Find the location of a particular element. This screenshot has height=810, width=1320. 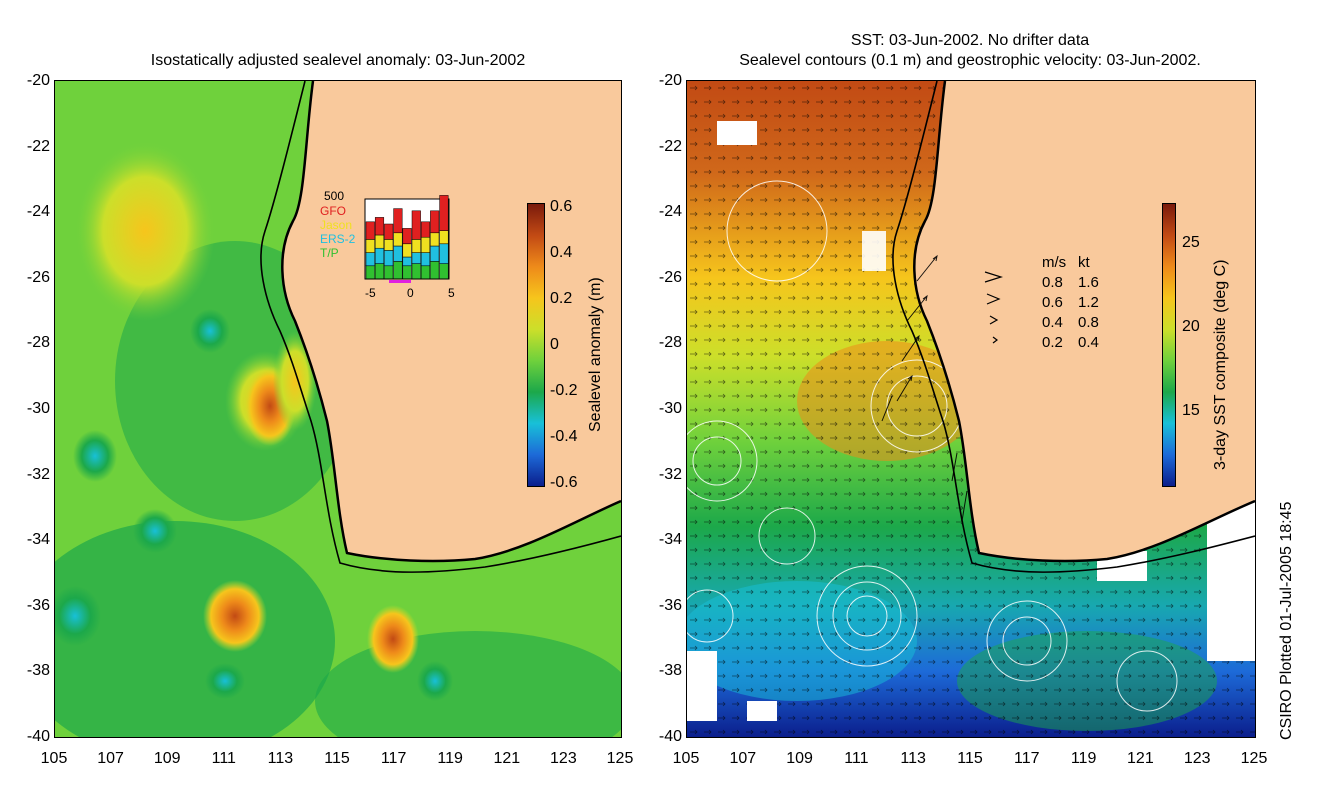

velocity-legend-row: 0.8 1.6 is located at coordinates (1052, 282).